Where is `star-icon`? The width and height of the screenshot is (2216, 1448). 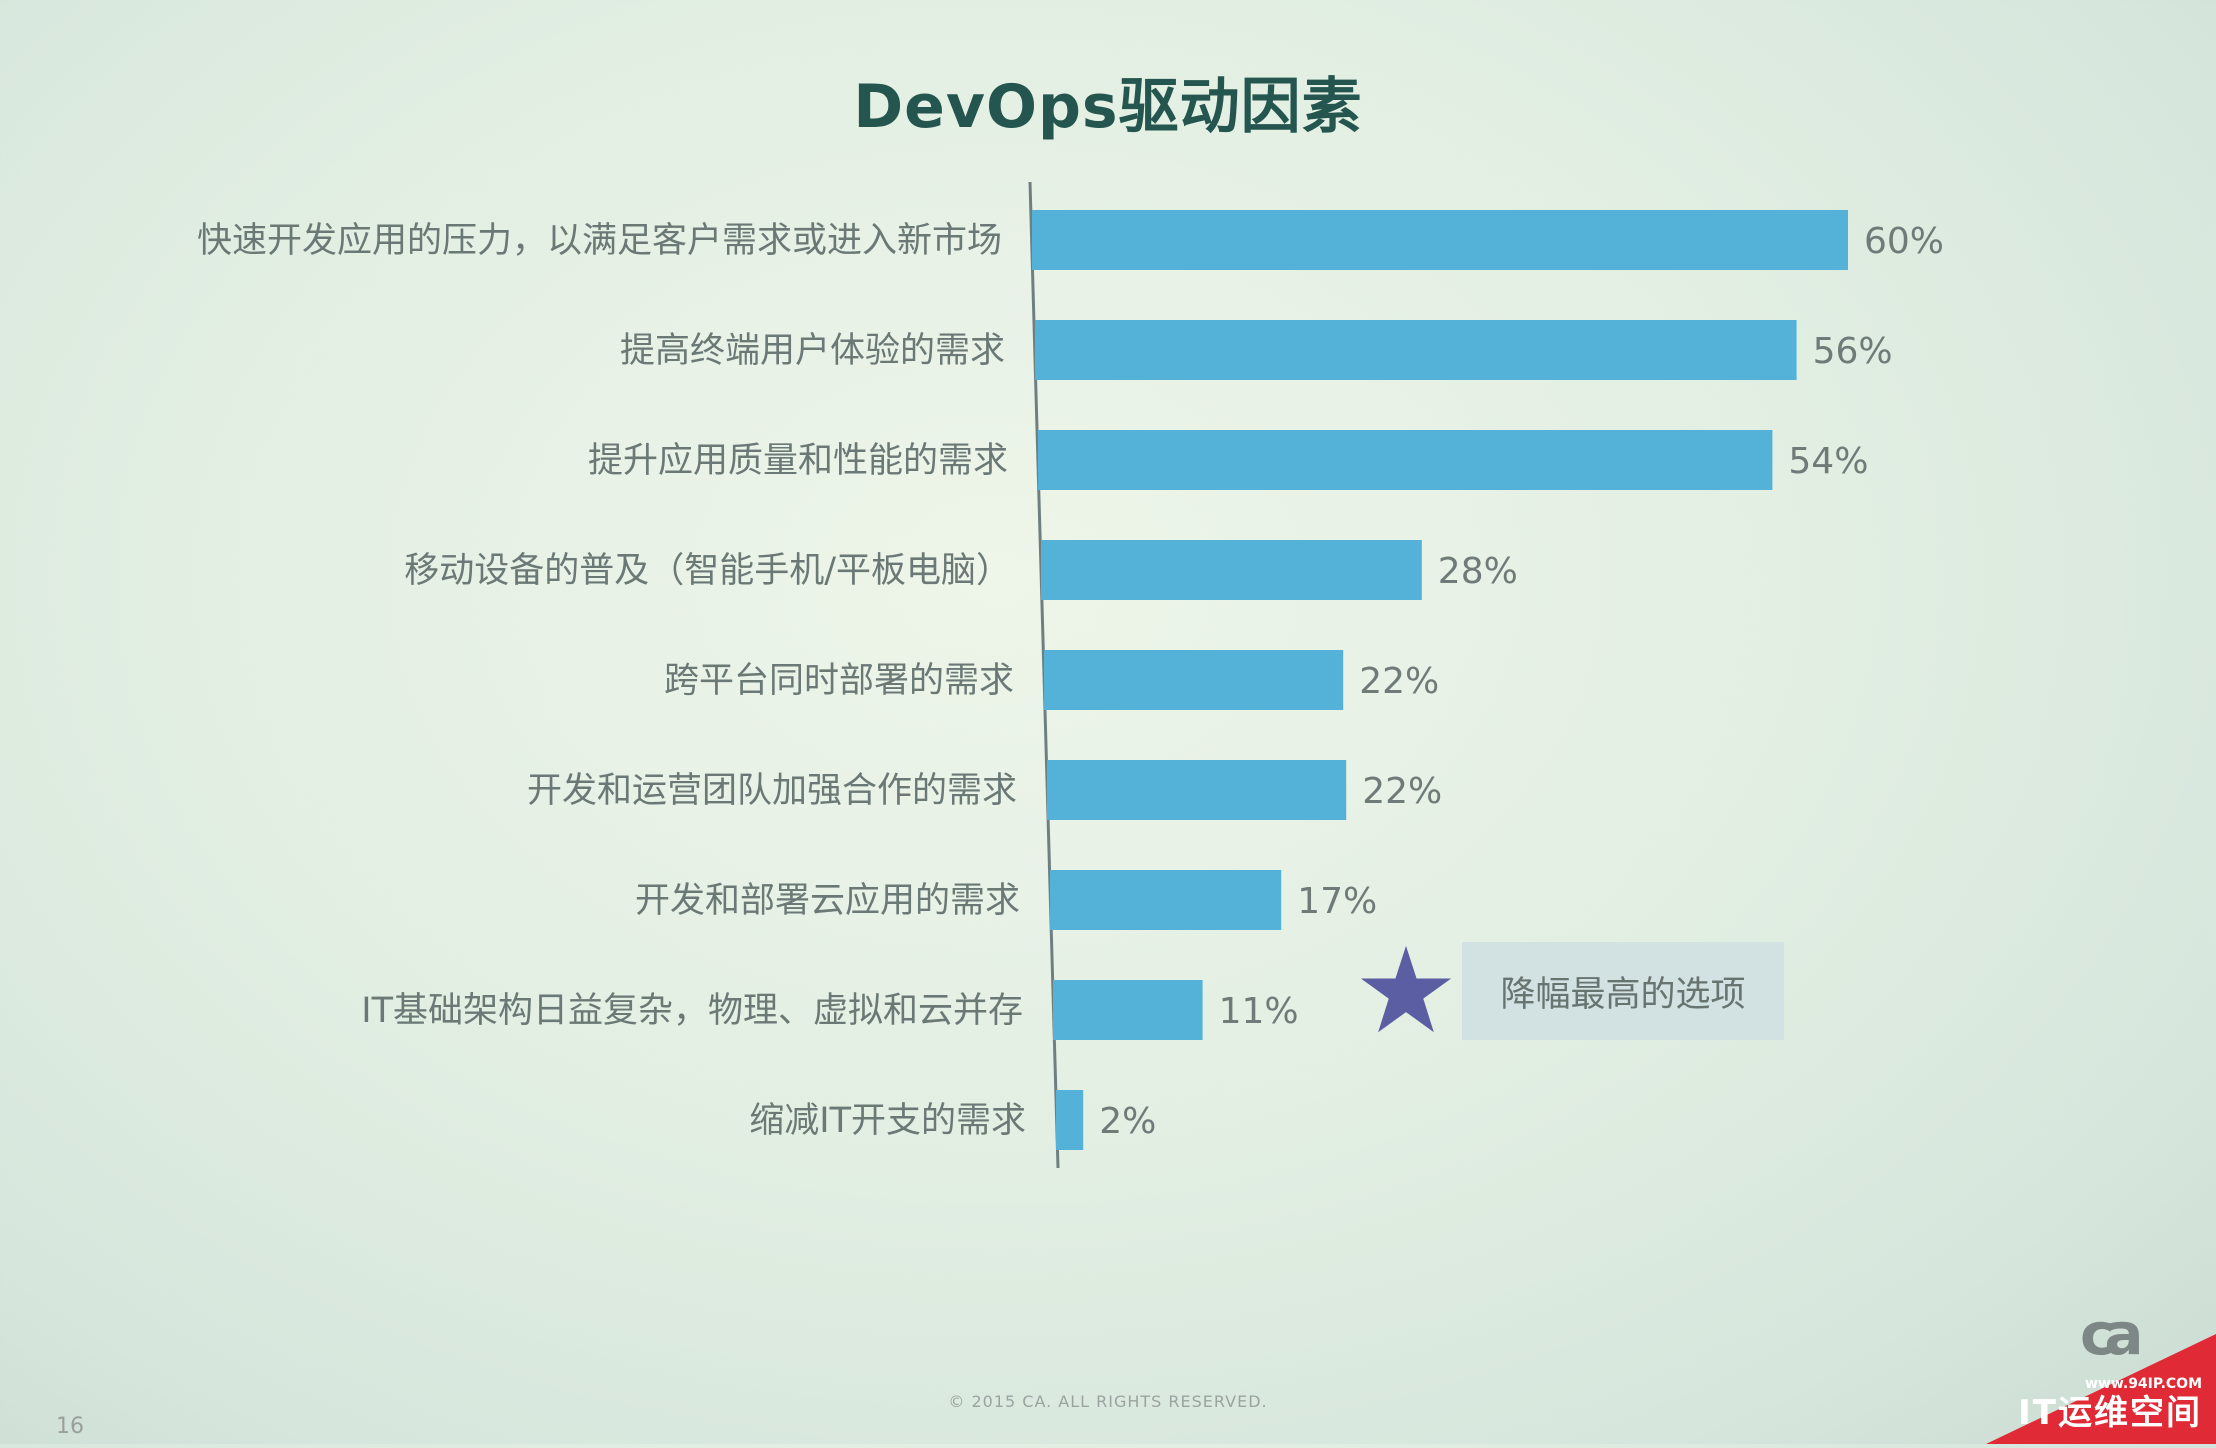
star-icon is located at coordinates (1406, 990).